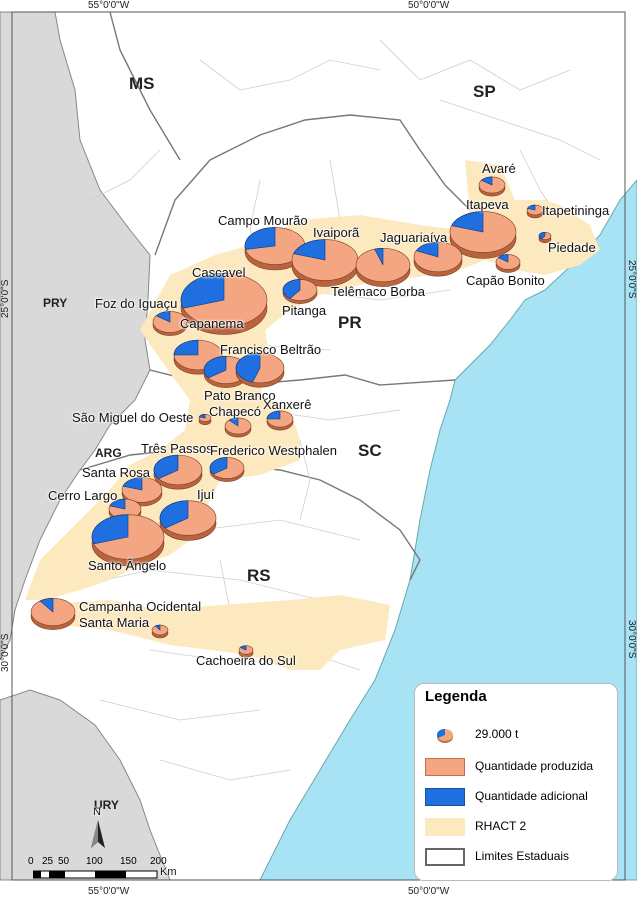 This screenshot has height=900, width=637. I want to click on region-label: Pato Branco, so click(240, 395).